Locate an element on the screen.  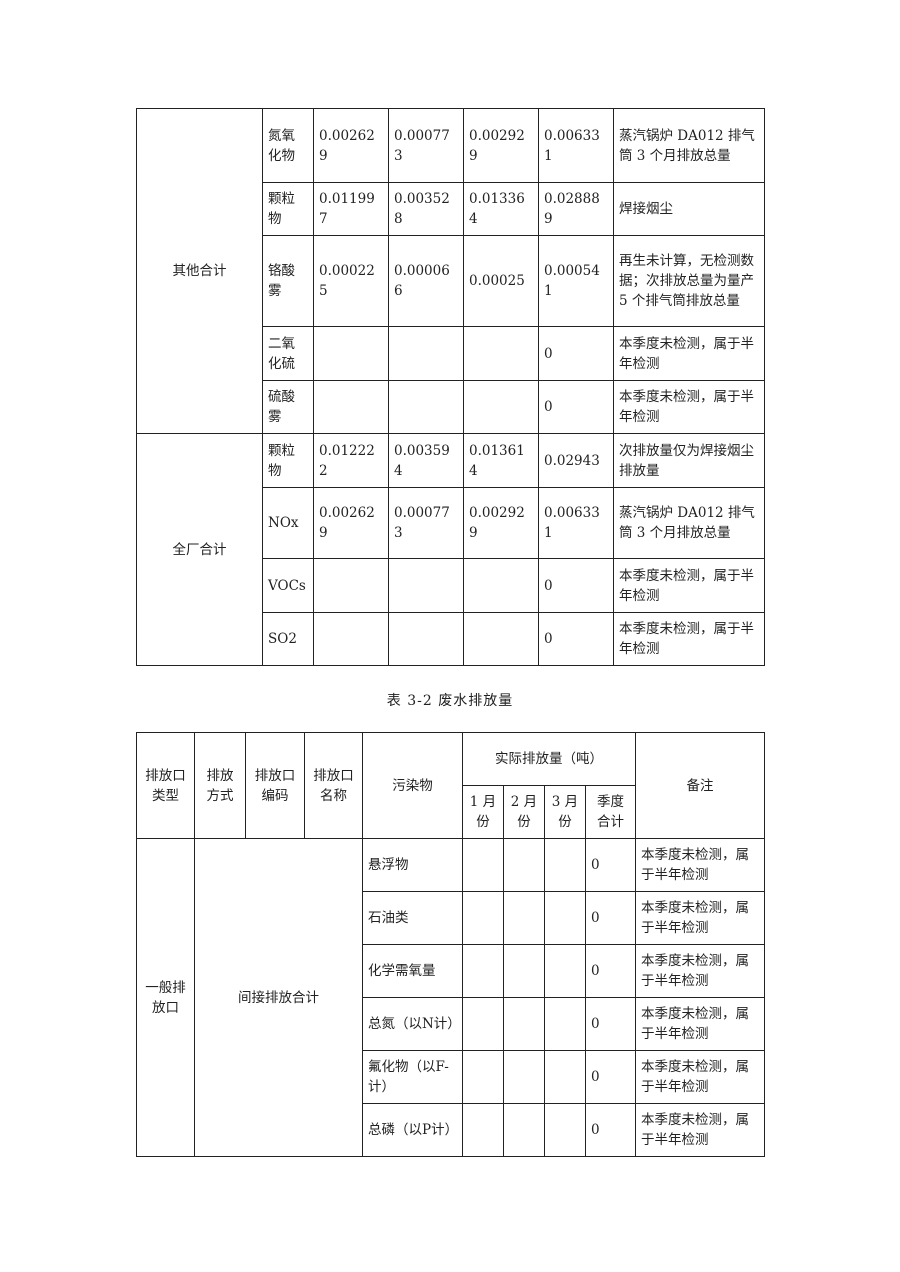
cell-m1: 0.002629 is located at coordinates (351, 145).